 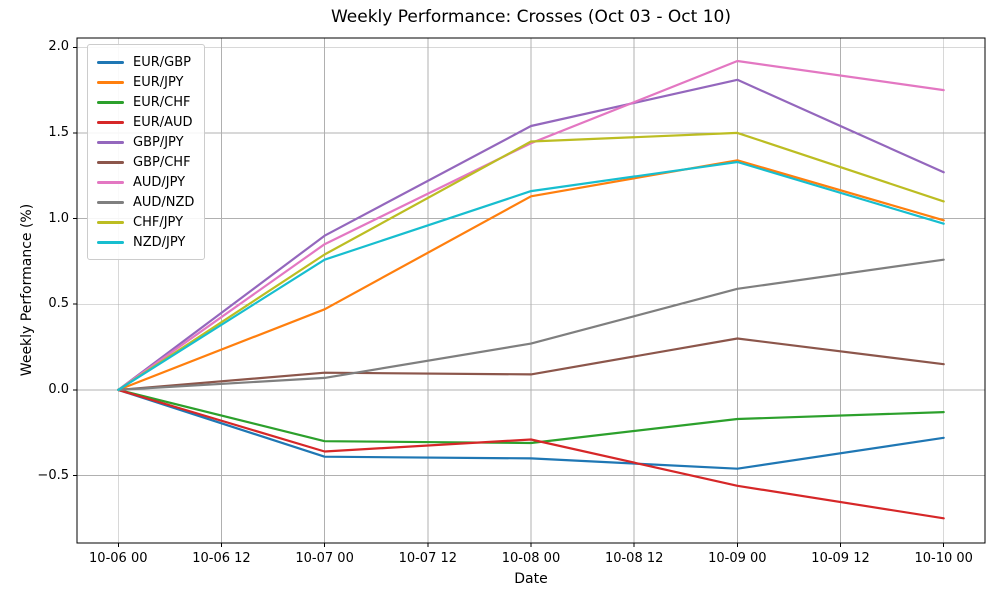 What do you see at coordinates (163, 122) in the screenshot?
I see `legend-item-label: EUR/AUD` at bounding box center [163, 122].